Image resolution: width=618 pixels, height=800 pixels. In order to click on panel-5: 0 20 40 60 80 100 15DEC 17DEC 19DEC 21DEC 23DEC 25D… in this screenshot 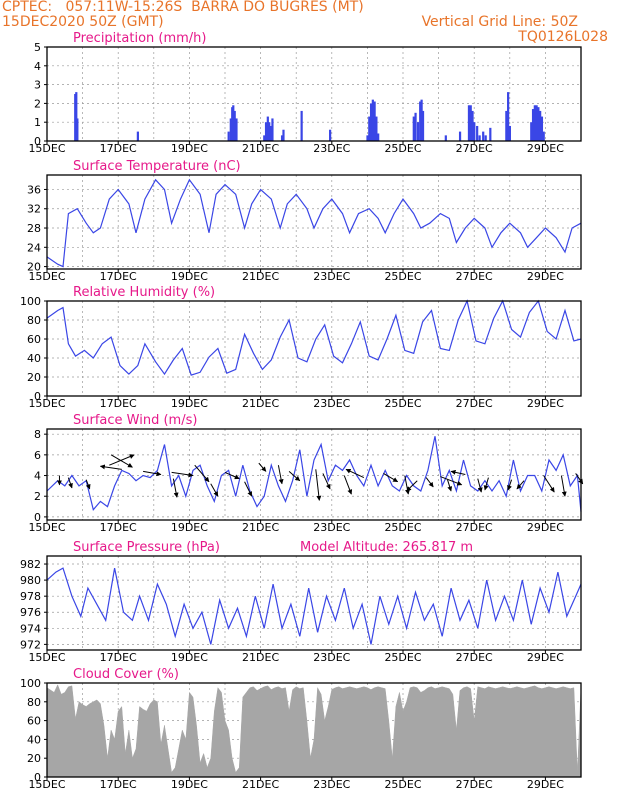, I will do `click(301, 729)`.